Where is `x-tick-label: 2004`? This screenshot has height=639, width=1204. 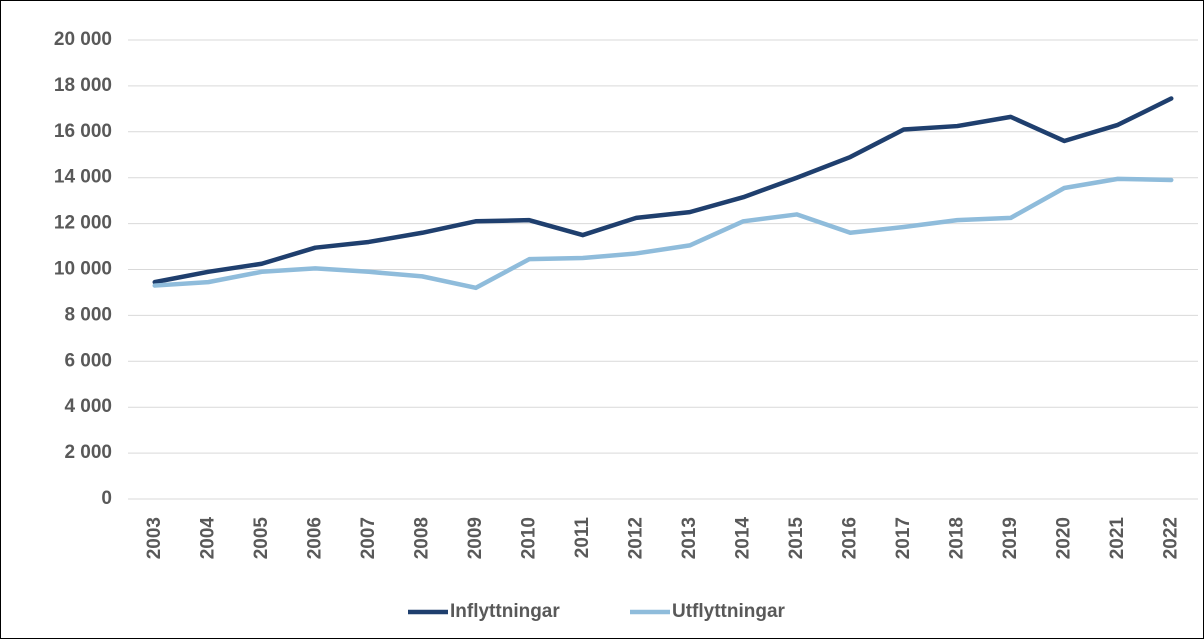
x-tick-label: 2004 is located at coordinates (207, 538).